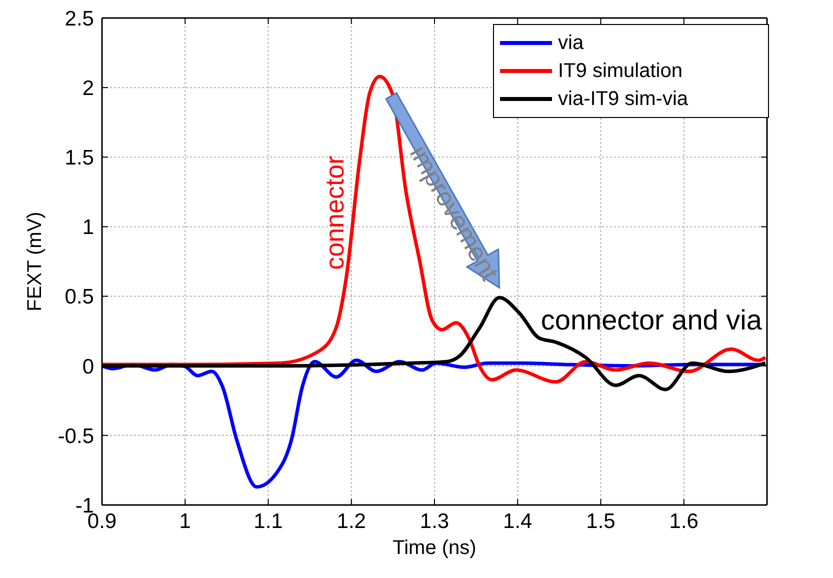  Describe the element at coordinates (35, 262) in the screenshot. I see `y-axis-title: FEXT (mV)` at that location.